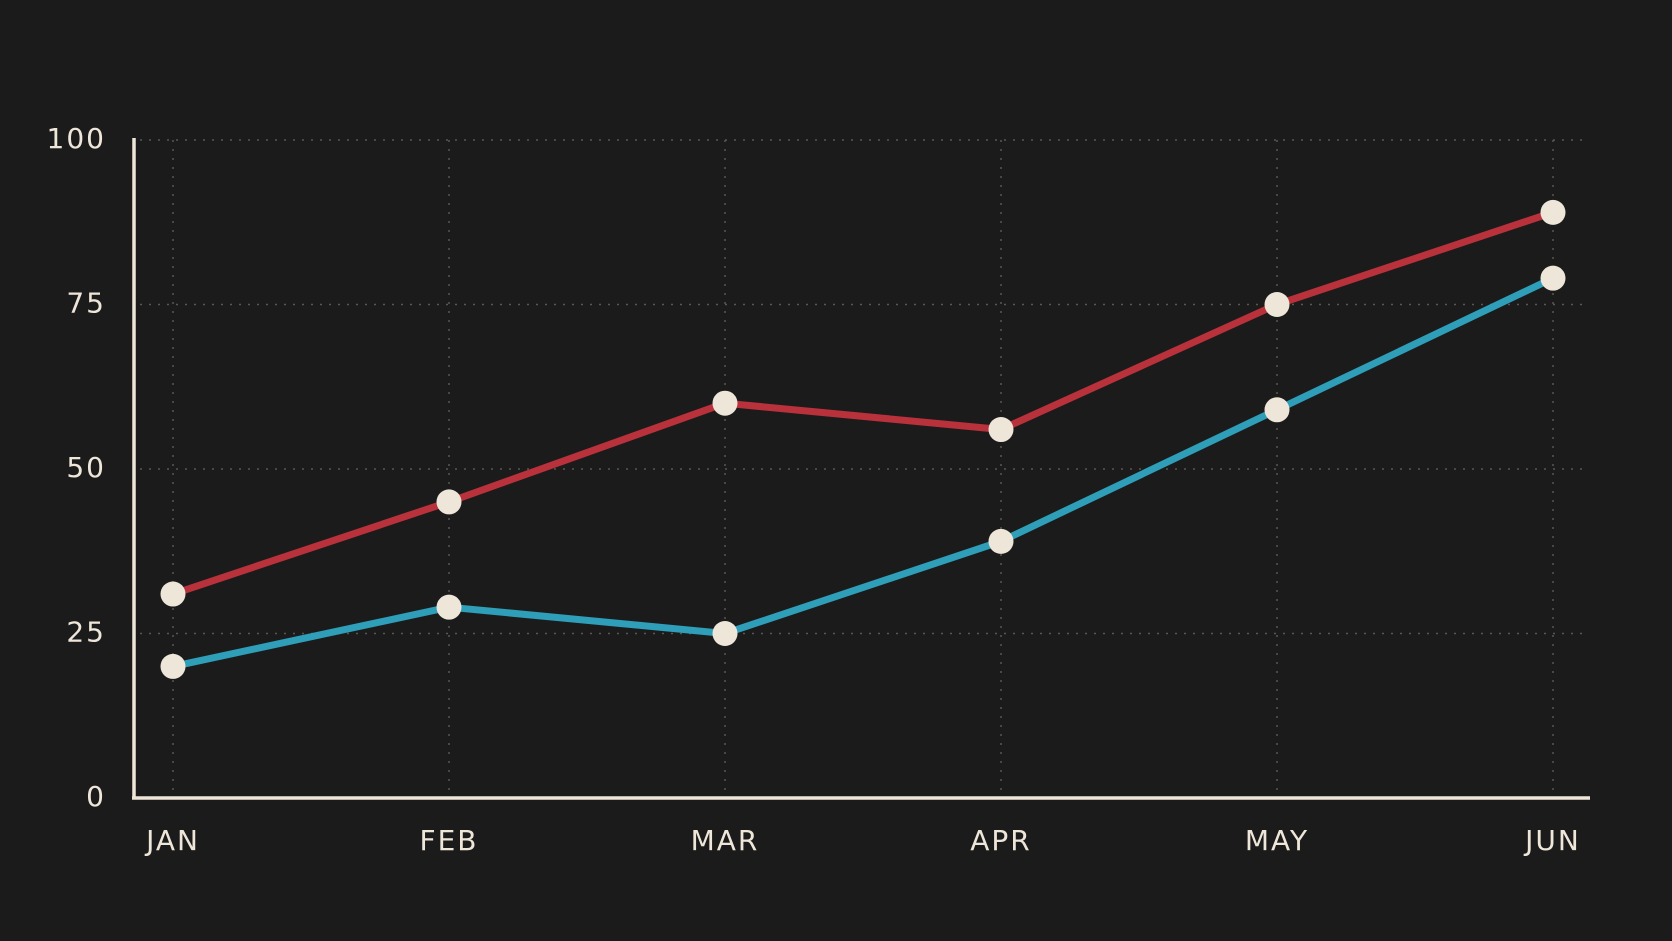 Image resolution: width=1672 pixels, height=941 pixels. I want to click on x-tick-label: FEB, so click(448, 840).